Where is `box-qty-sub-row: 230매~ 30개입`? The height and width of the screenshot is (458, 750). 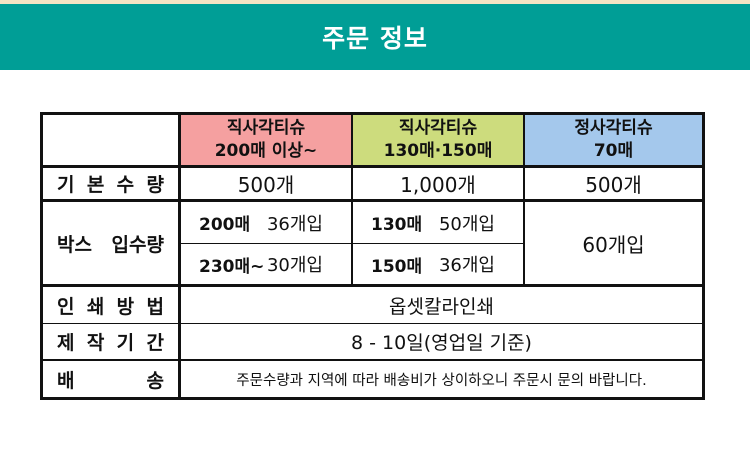 box-qty-sub-row: 230매~ 30개입 is located at coordinates (267, 265).